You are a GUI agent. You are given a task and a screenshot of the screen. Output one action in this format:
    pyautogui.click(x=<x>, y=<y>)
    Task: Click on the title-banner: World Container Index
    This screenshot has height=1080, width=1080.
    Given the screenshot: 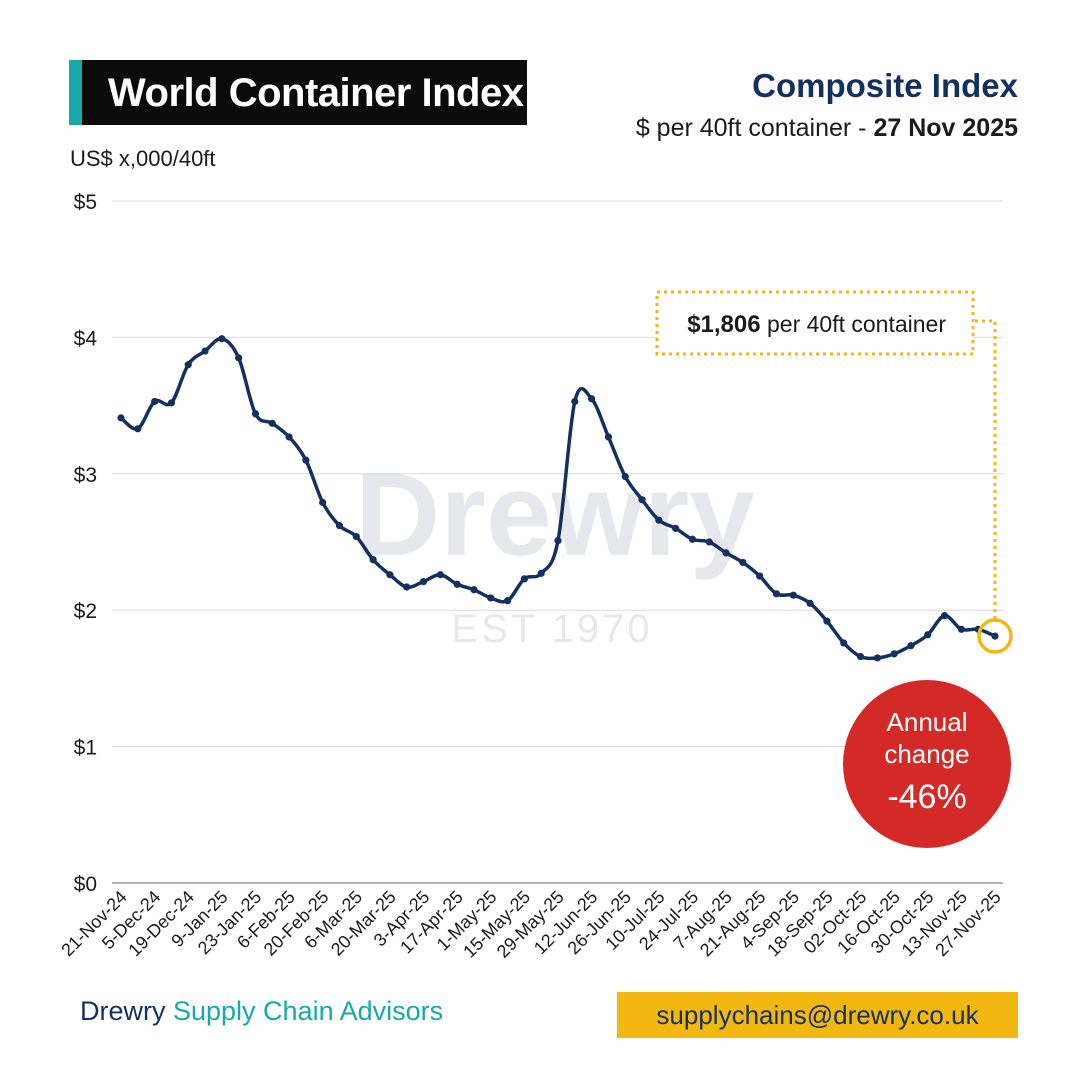 What is the action you would take?
    pyautogui.click(x=298, y=92)
    